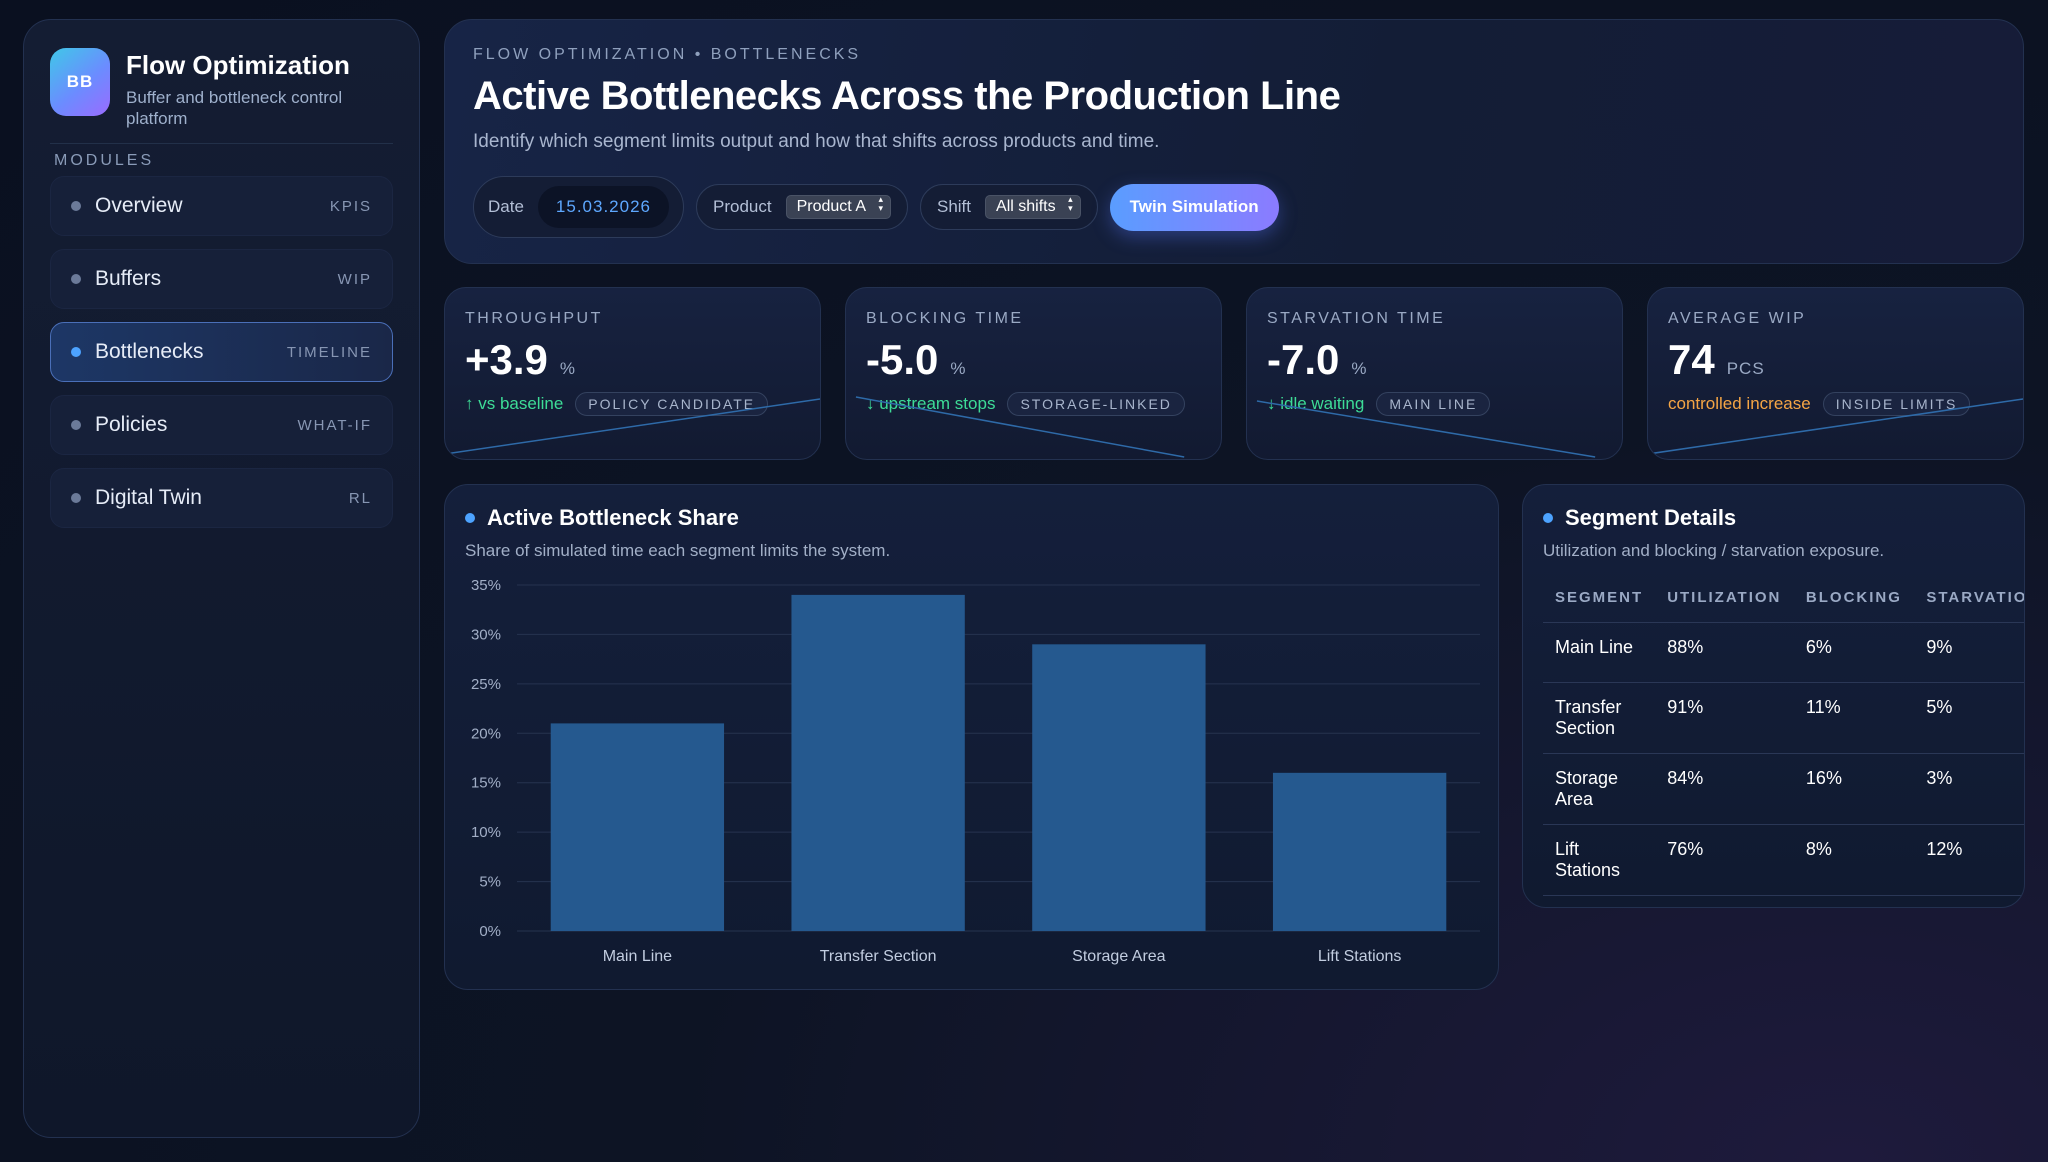 The height and width of the screenshot is (1162, 2048). I want to click on table-row: Transfer Section 91% 11% 5%, so click(1783, 718).